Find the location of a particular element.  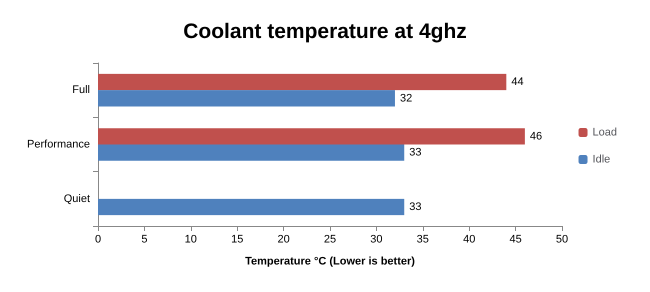

y-tick-label: Quiet is located at coordinates (77, 198).